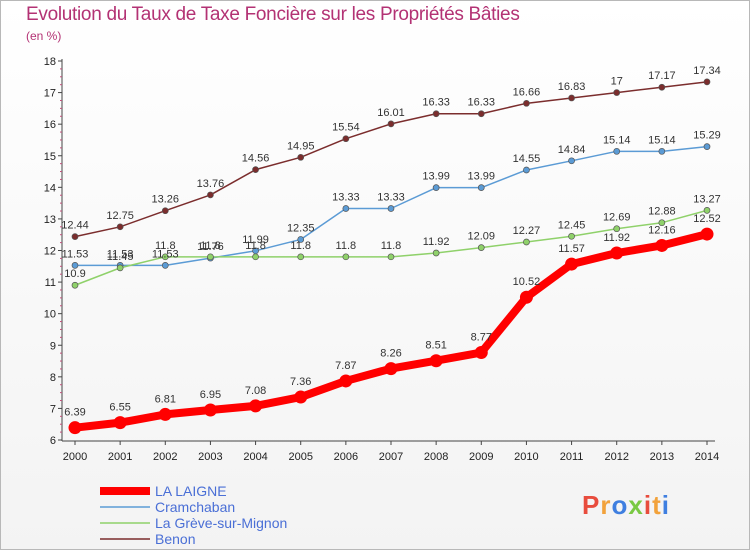 Image resolution: width=750 pixels, height=550 pixels. What do you see at coordinates (75, 457) in the screenshot?
I see `x-tick-label: 2000` at bounding box center [75, 457].